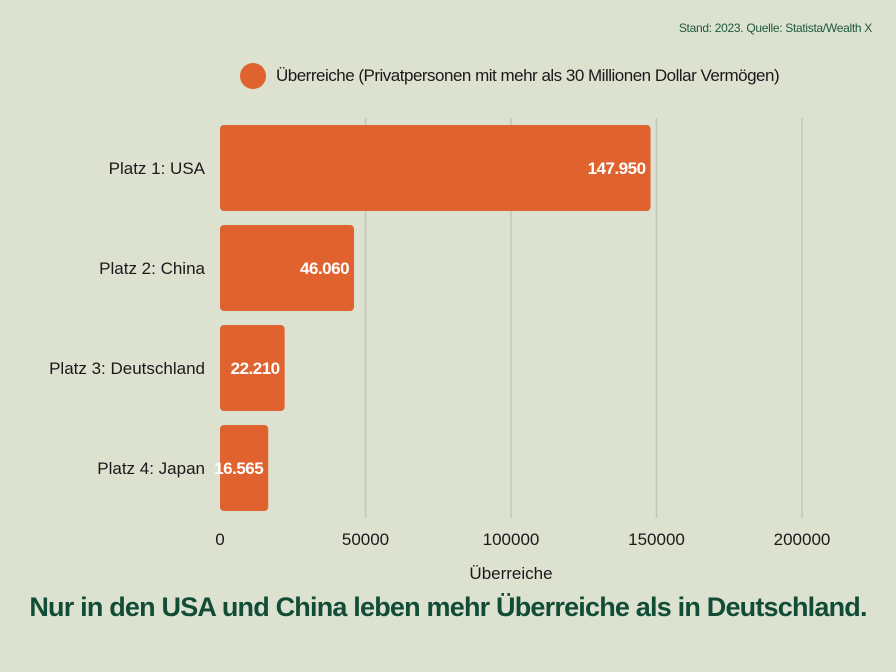 The image size is (896, 672). What do you see at coordinates (324, 268) in the screenshot?
I see `bar-value-label: 46.060` at bounding box center [324, 268].